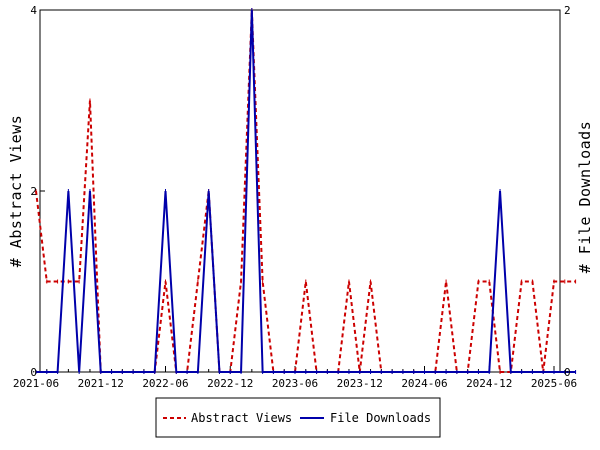 Image resolution: width=600 pixels, height=450 pixels. Describe the element at coordinates (33, 372) in the screenshot. I see `y-left-tick-label: 0` at that location.